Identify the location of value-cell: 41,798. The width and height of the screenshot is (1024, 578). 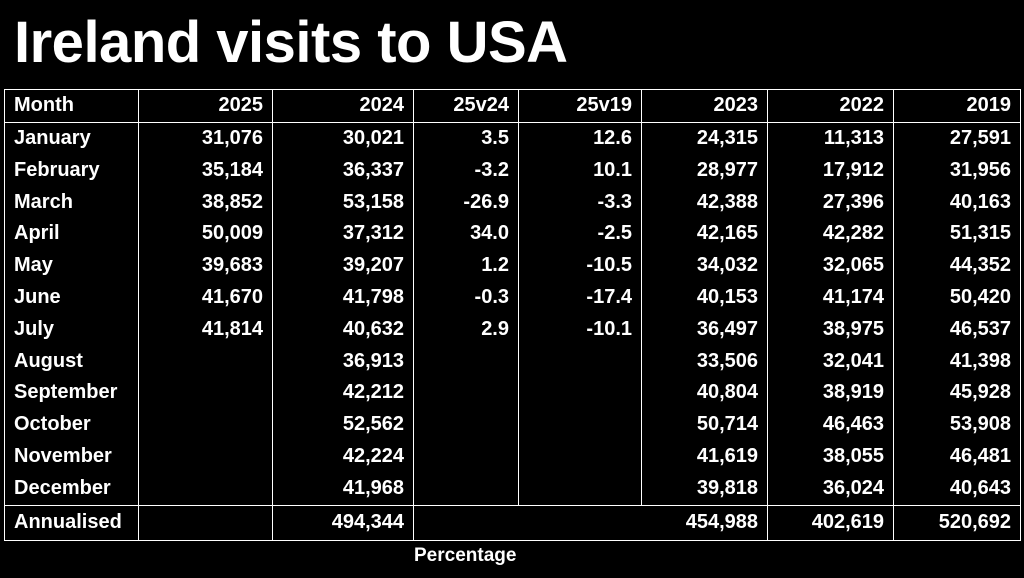
(343, 297).